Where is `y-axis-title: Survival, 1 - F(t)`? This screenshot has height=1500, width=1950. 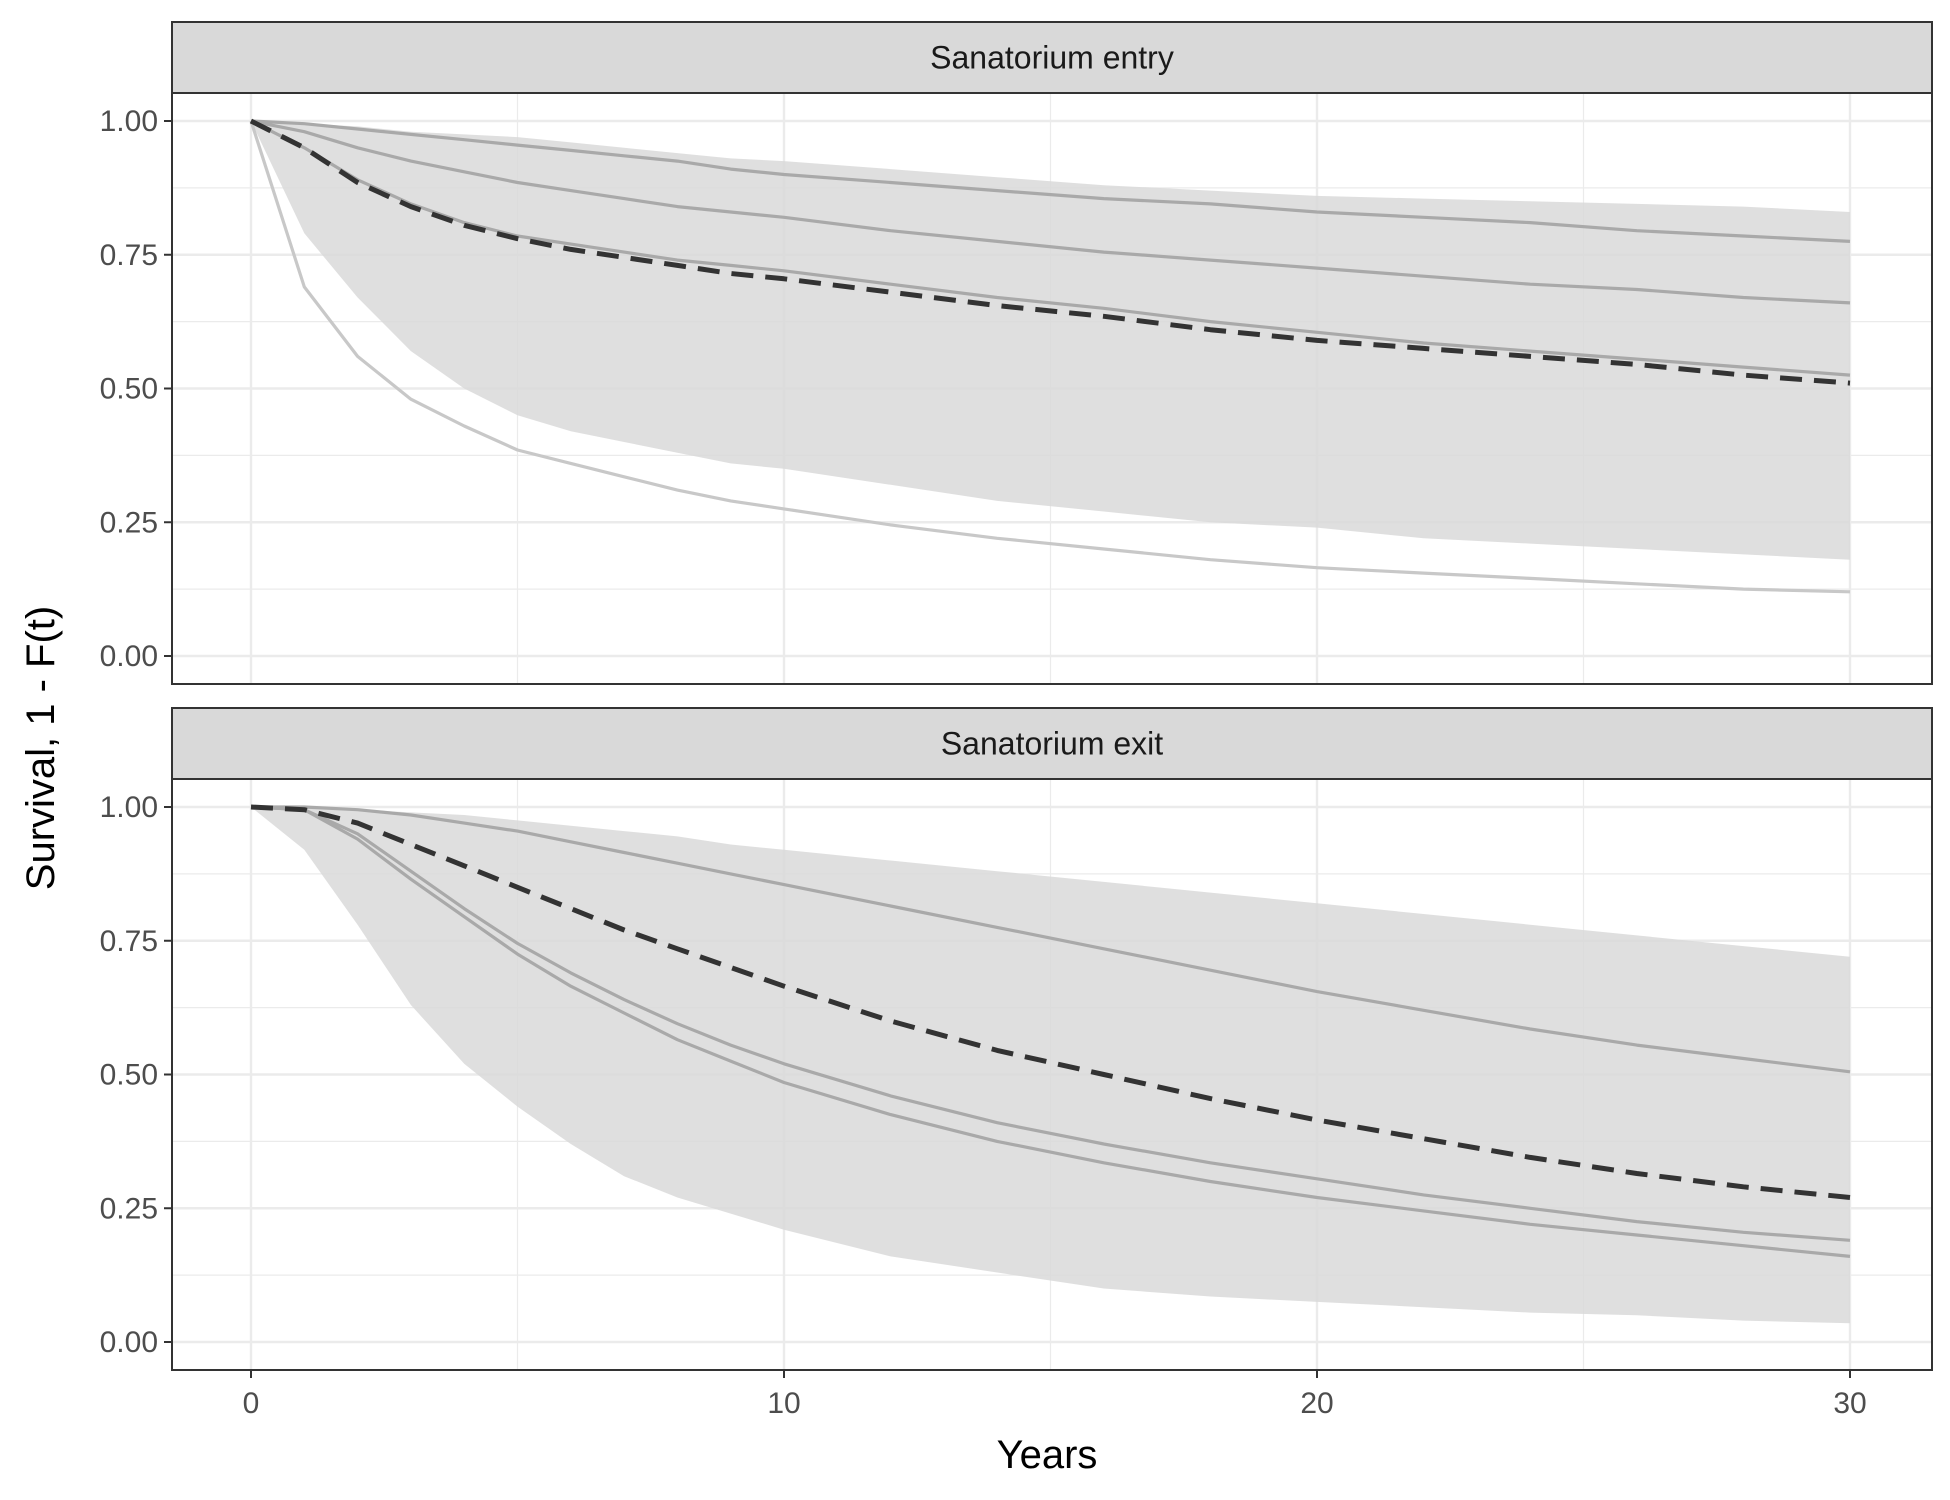 y-axis-title: Survival, 1 - F(t) is located at coordinates (41, 748).